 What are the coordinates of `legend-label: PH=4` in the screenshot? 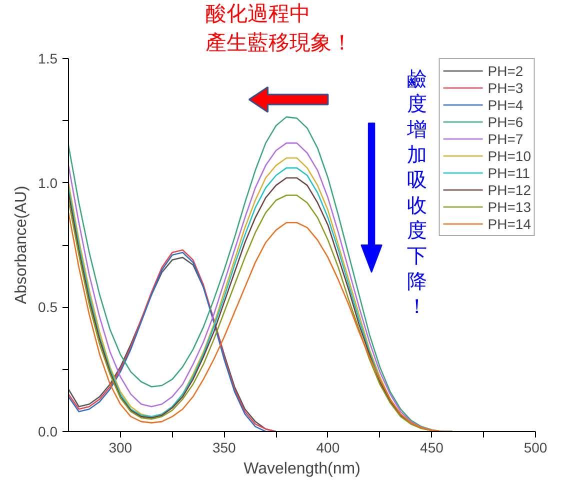 It's located at (506, 104).